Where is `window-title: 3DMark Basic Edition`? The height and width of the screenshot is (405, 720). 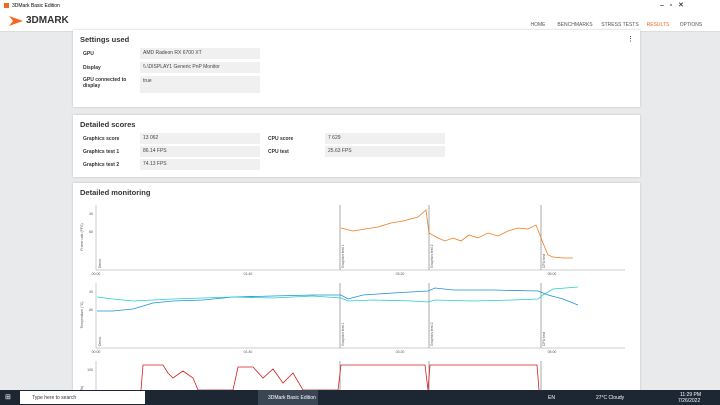
window-title: 3DMark Basic Edition is located at coordinates (36, 6).